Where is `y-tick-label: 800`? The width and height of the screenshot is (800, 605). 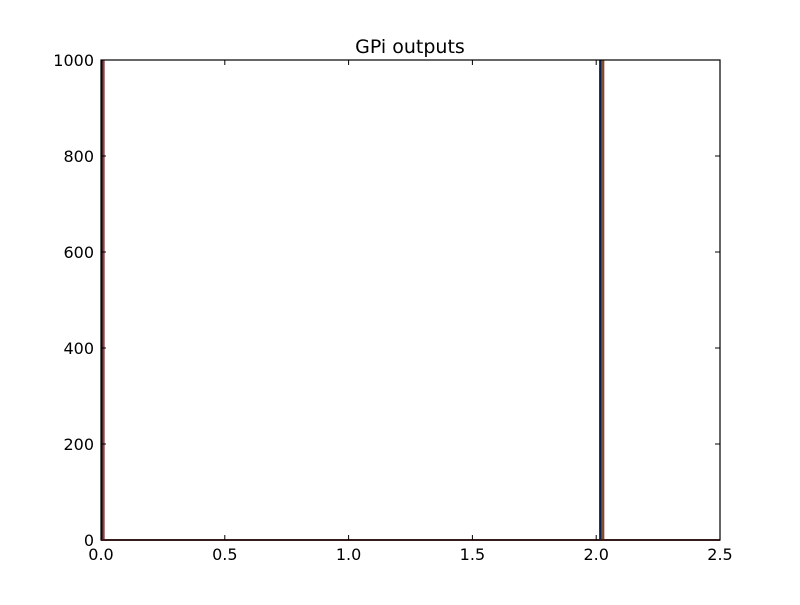
y-tick-label: 800 is located at coordinates (78, 156).